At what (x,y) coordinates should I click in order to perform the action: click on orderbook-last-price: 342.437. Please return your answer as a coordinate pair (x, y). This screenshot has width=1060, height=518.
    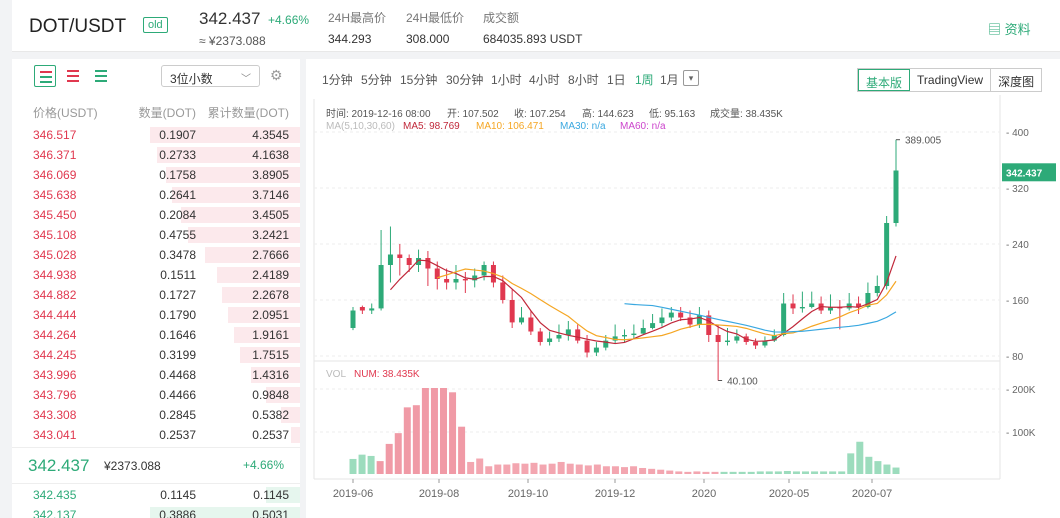
    Looking at the image, I should click on (59, 465).